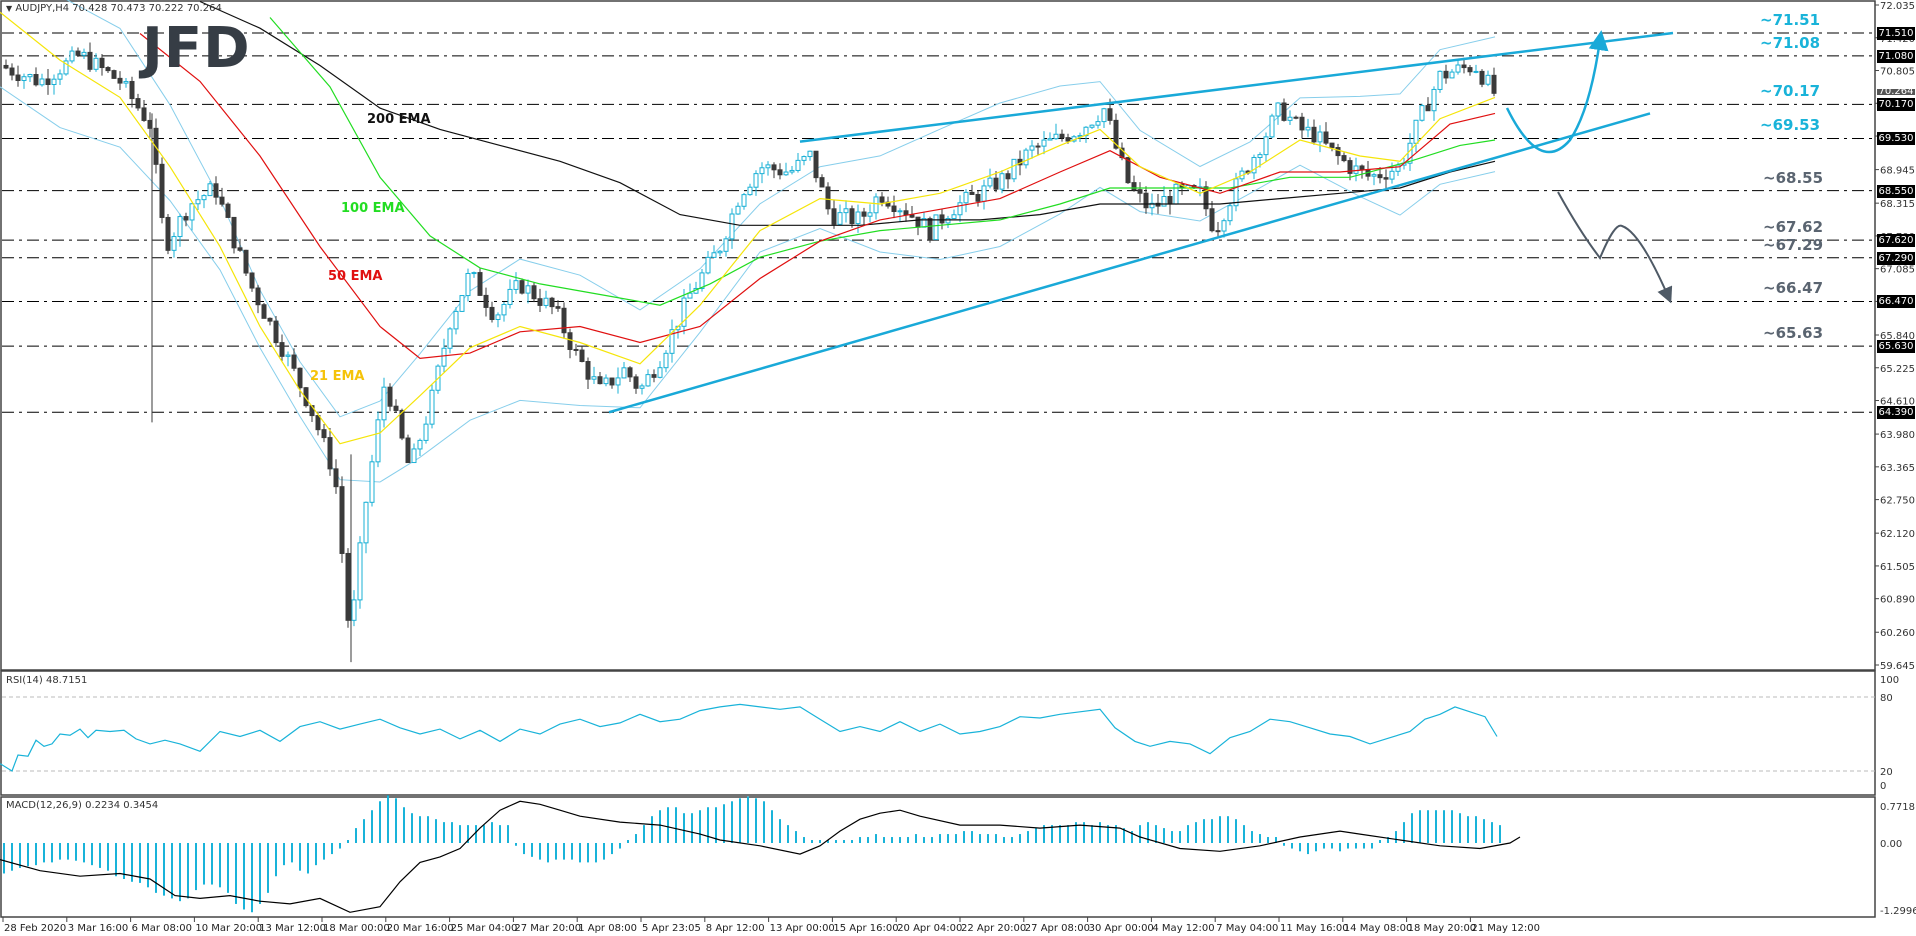 The width and height of the screenshot is (1916, 936). I want to click on time-tick-label: 11 May 16:00, so click(1314, 928).